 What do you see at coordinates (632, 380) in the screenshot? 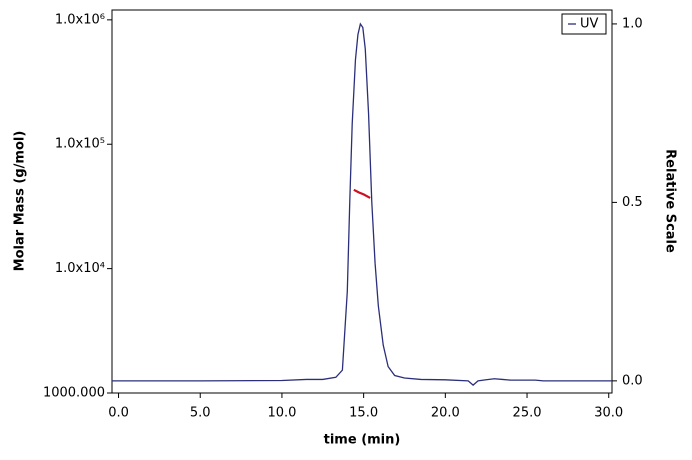
I see `y2-tick-label: 0.0` at bounding box center [632, 380].